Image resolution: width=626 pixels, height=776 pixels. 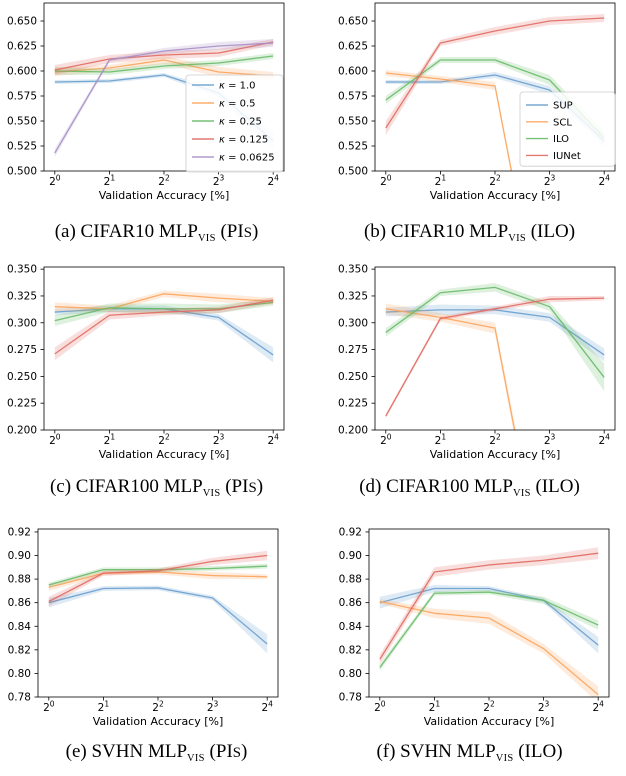 I want to click on caption-b: (b) CIFAR10 MLPVIS (ILO), so click(x=469, y=232).